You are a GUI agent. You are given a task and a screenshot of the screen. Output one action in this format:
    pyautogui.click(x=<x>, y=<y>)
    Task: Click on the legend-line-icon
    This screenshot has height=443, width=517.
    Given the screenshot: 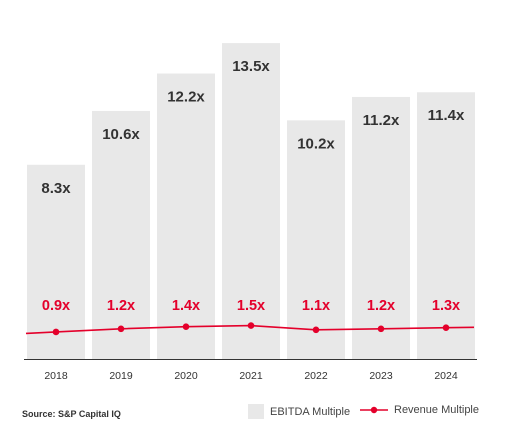 What is the action you would take?
    pyautogui.click(x=374, y=410)
    